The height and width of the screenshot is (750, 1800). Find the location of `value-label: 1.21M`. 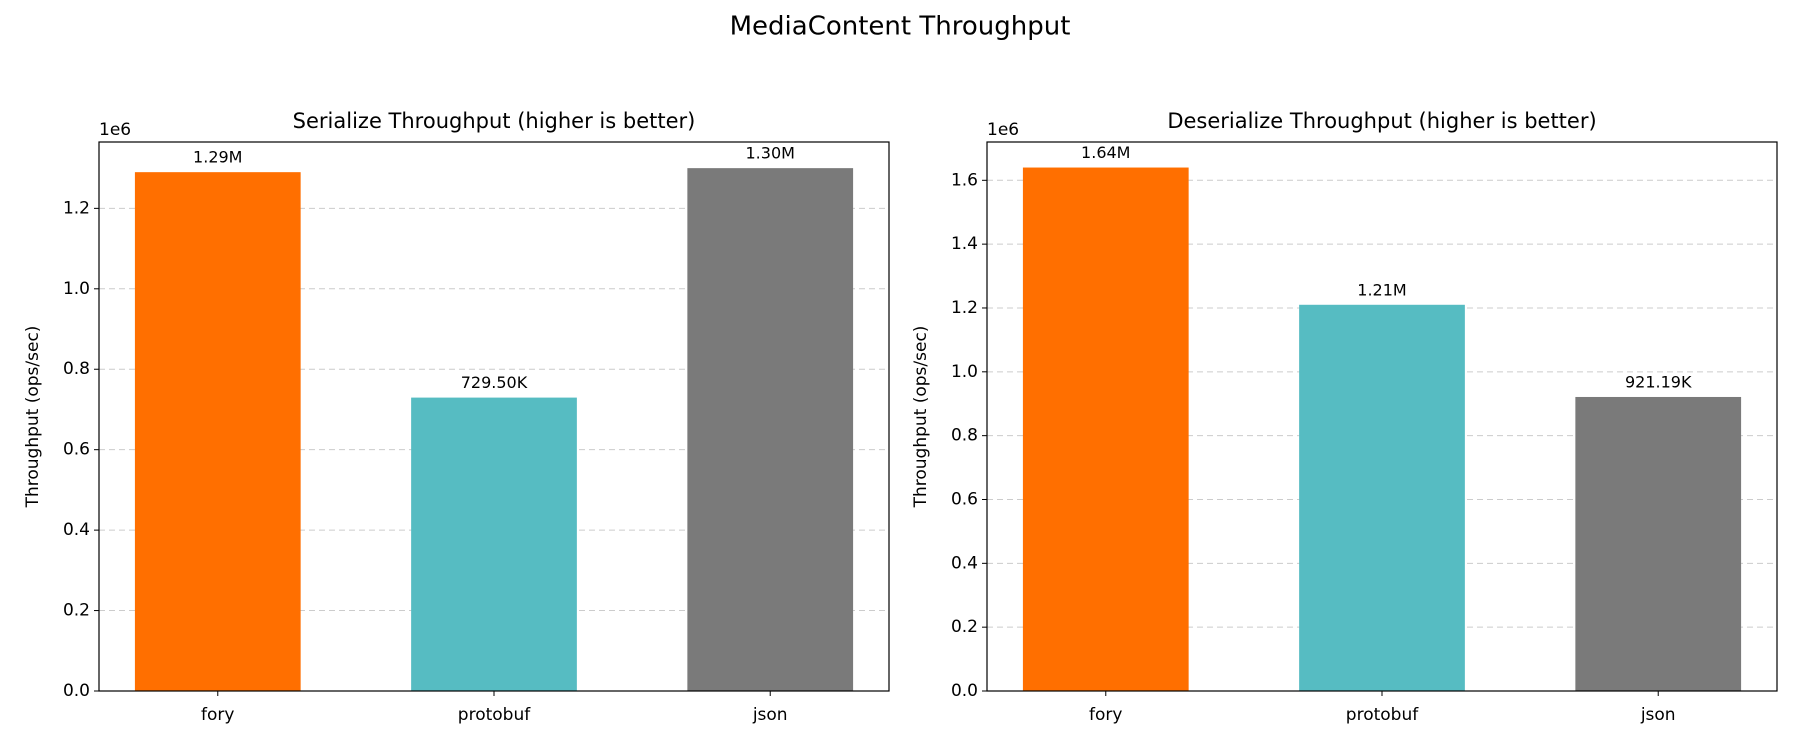

value-label: 1.21M is located at coordinates (1381, 289).